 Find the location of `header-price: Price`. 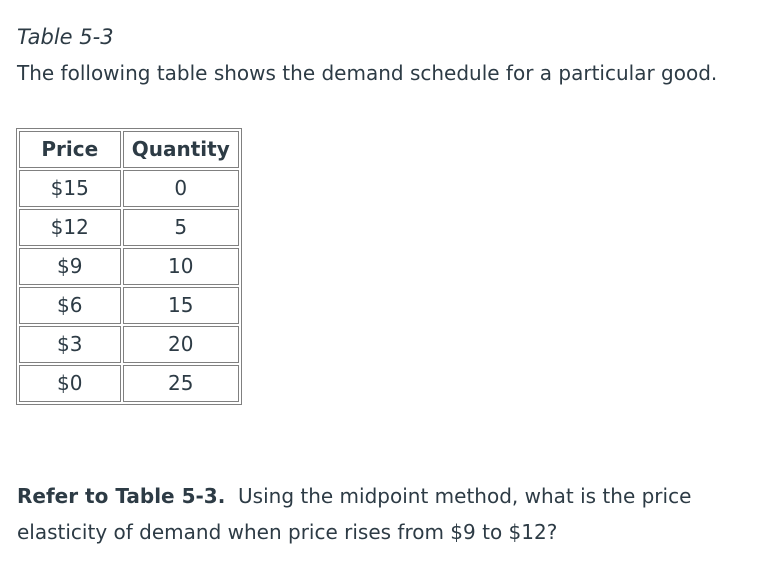

header-price: Price is located at coordinates (70, 149).